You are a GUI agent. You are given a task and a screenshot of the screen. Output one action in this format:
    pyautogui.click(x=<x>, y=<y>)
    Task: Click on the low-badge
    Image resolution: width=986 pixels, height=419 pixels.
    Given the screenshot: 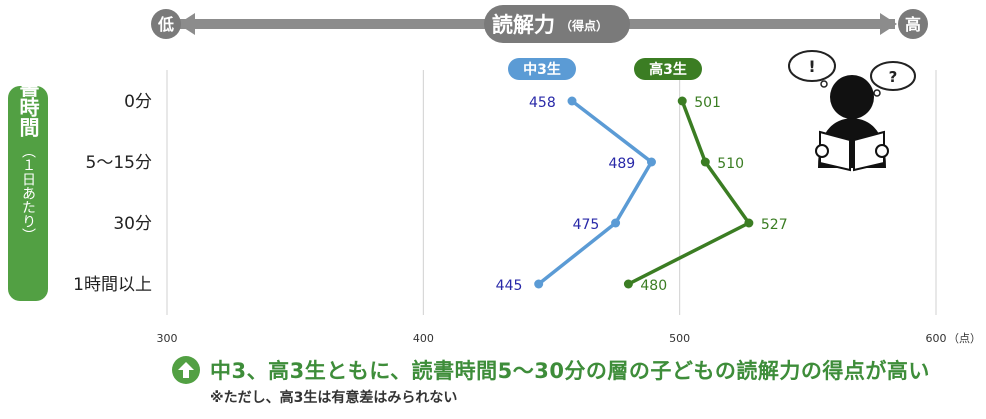 What is the action you would take?
    pyautogui.click(x=166, y=24)
    